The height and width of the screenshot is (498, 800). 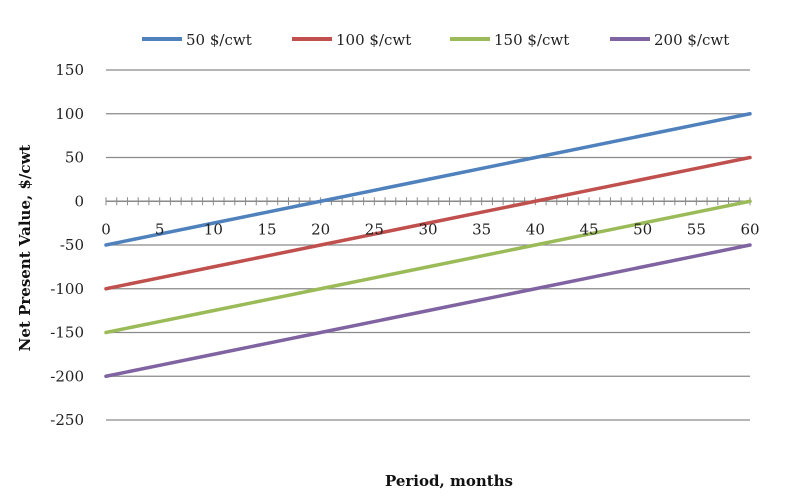 What do you see at coordinates (67, 420) in the screenshot?
I see `y-tick-label: -250` at bounding box center [67, 420].